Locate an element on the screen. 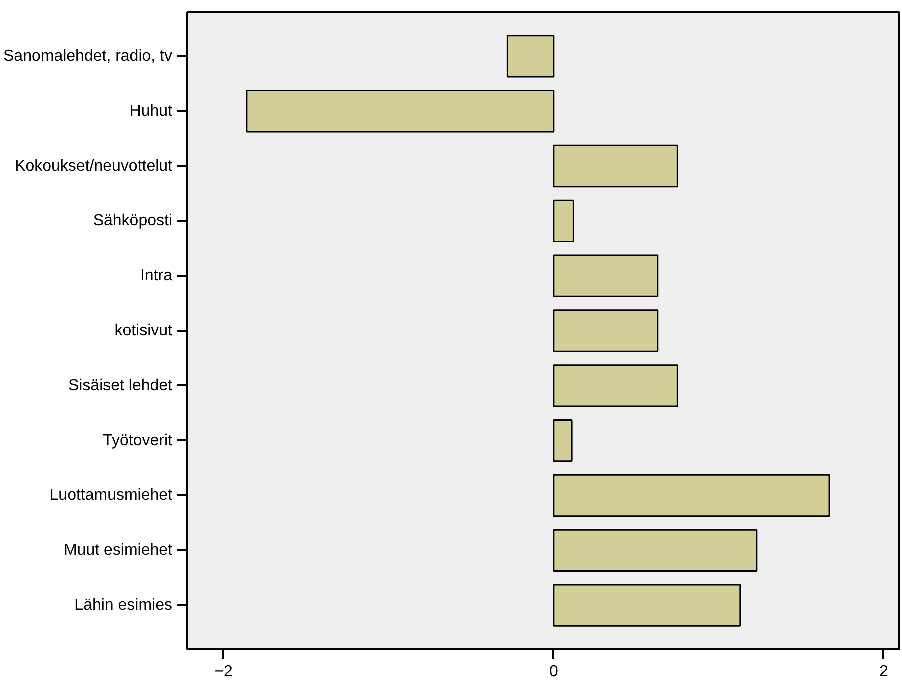  y-tick-label: Kokoukset/neuvottelut is located at coordinates (94, 166).